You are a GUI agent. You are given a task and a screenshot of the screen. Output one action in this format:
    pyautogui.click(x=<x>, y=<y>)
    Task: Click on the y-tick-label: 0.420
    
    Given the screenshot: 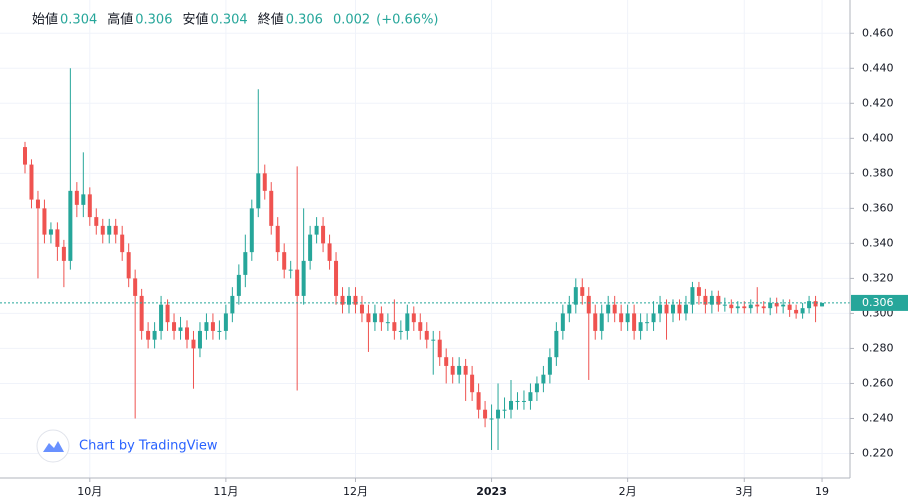 What is the action you would take?
    pyautogui.click(x=878, y=102)
    